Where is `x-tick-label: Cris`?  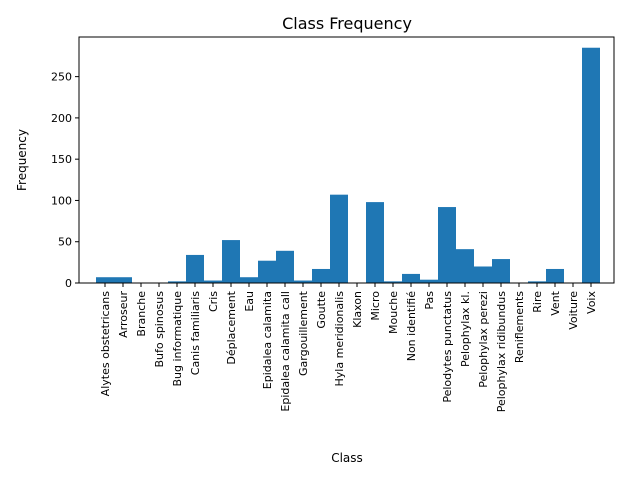
x-tick-label: Cris is located at coordinates (213, 301).